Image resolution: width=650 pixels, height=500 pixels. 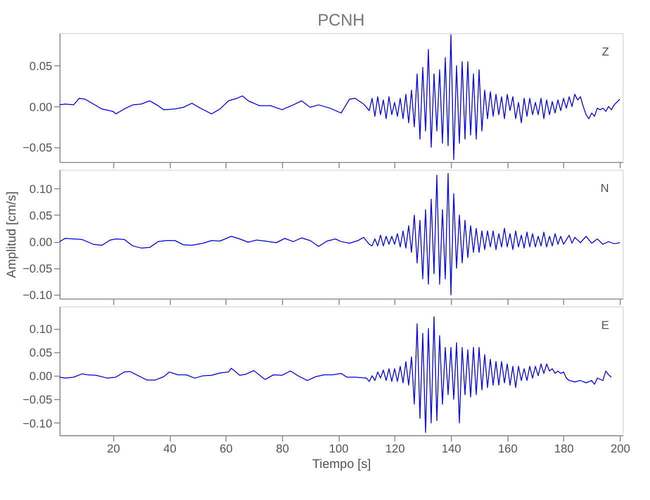 I want to click on chart-title: PCNH, so click(x=341, y=20).